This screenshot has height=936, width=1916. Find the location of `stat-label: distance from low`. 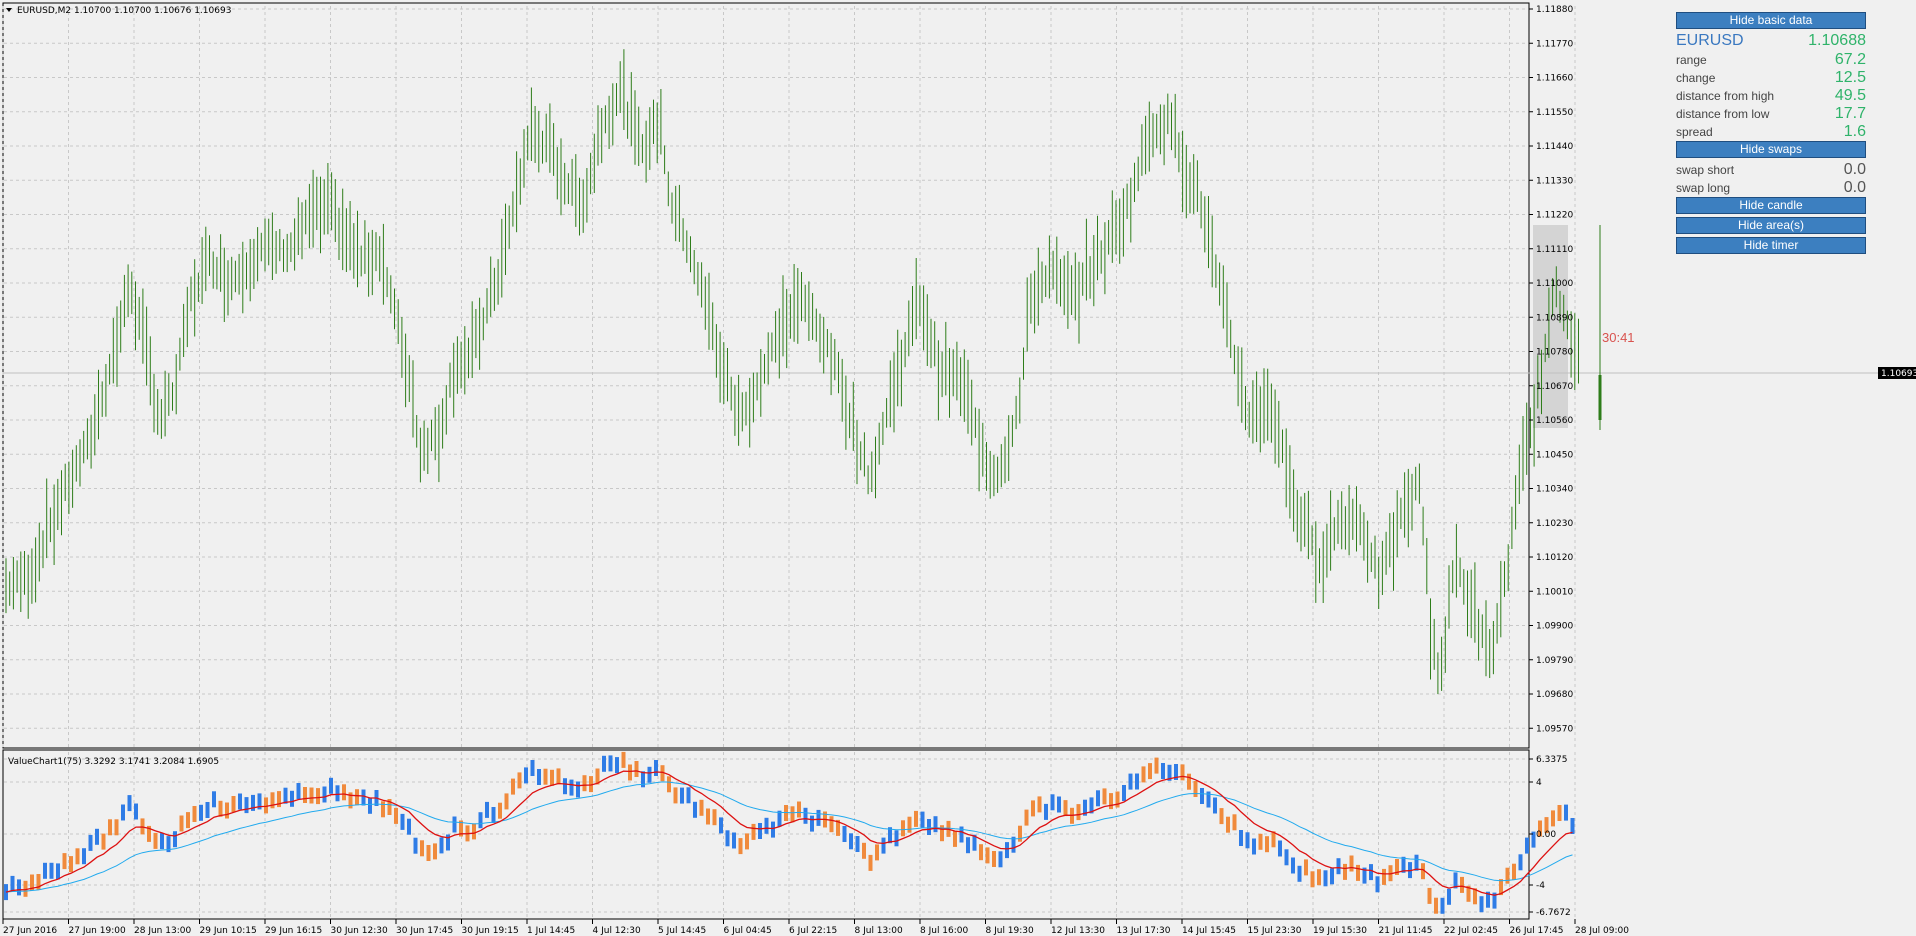

stat-label: distance from low is located at coordinates (1723, 114).